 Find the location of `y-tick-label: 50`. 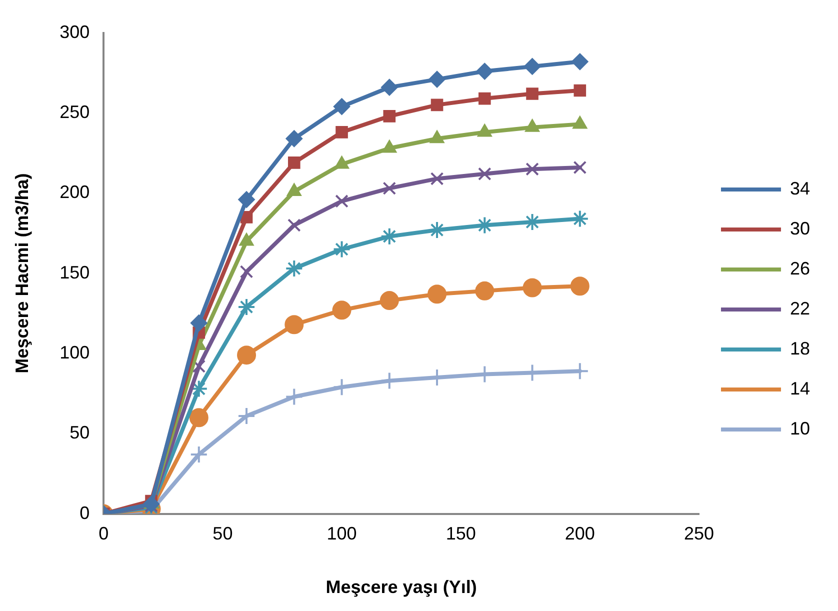

y-tick-label: 50 is located at coordinates (80, 432).